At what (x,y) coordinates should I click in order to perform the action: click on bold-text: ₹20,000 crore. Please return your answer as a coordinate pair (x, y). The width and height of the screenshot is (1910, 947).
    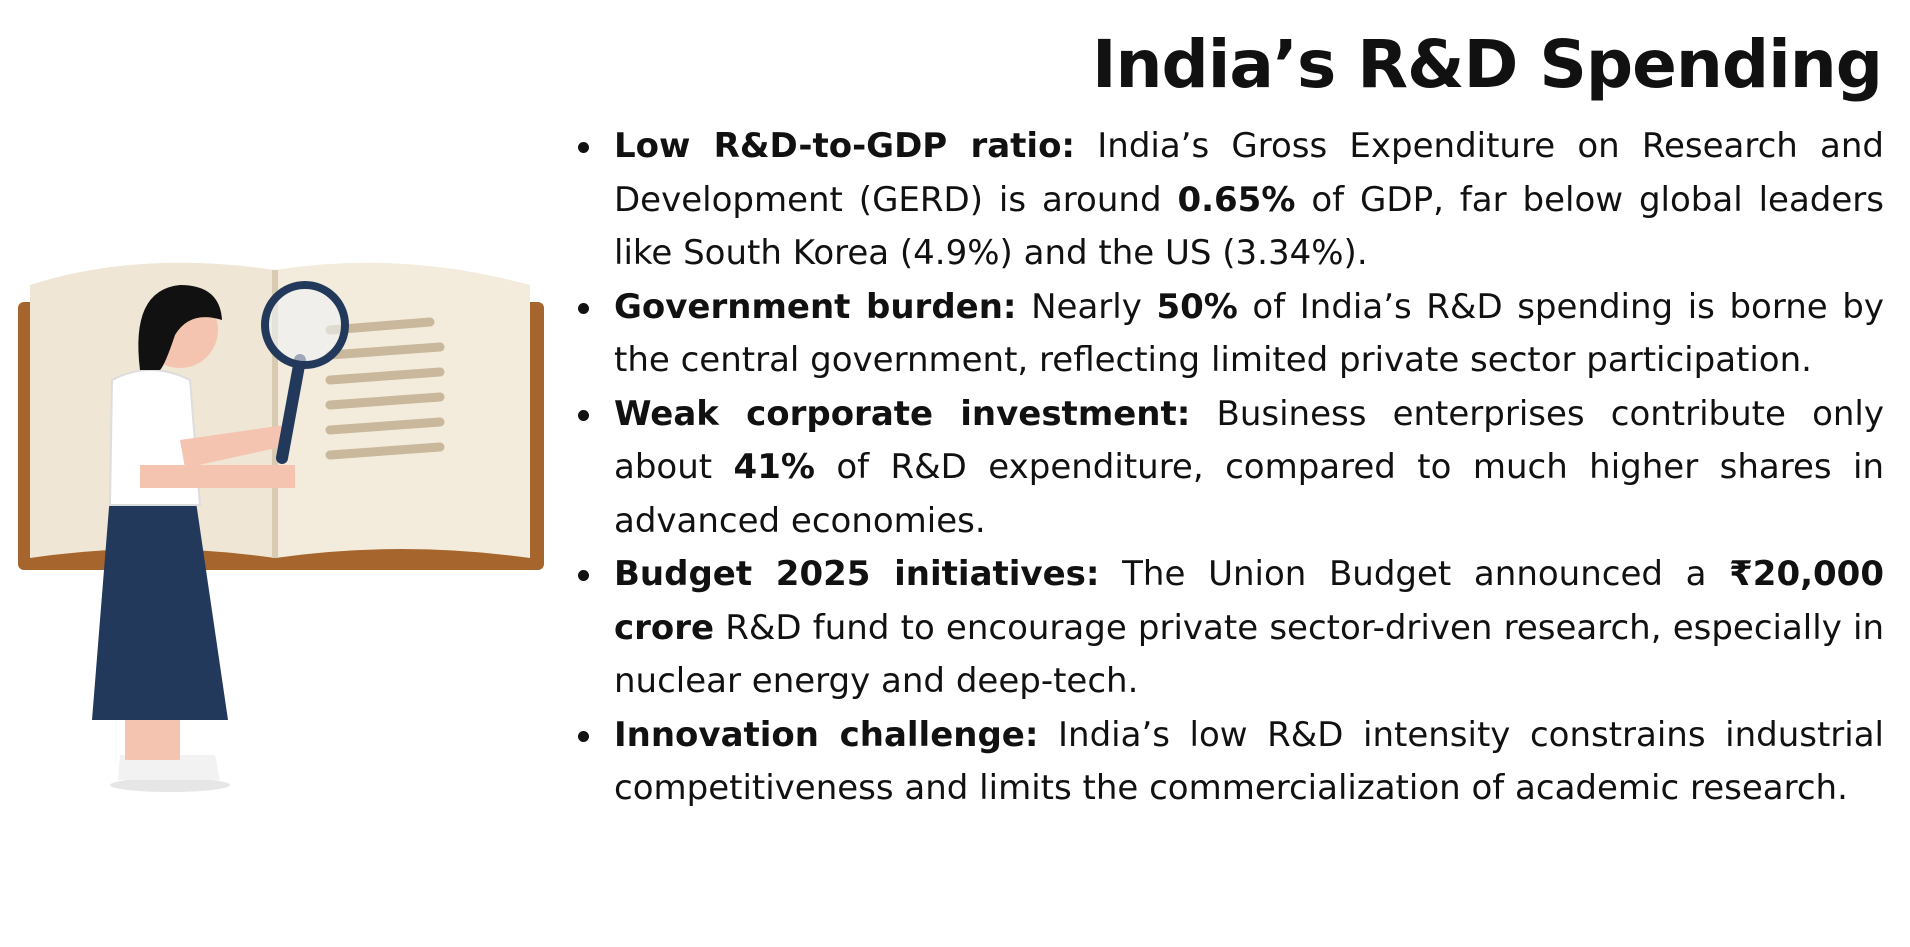
    Looking at the image, I should click on (1249, 601).